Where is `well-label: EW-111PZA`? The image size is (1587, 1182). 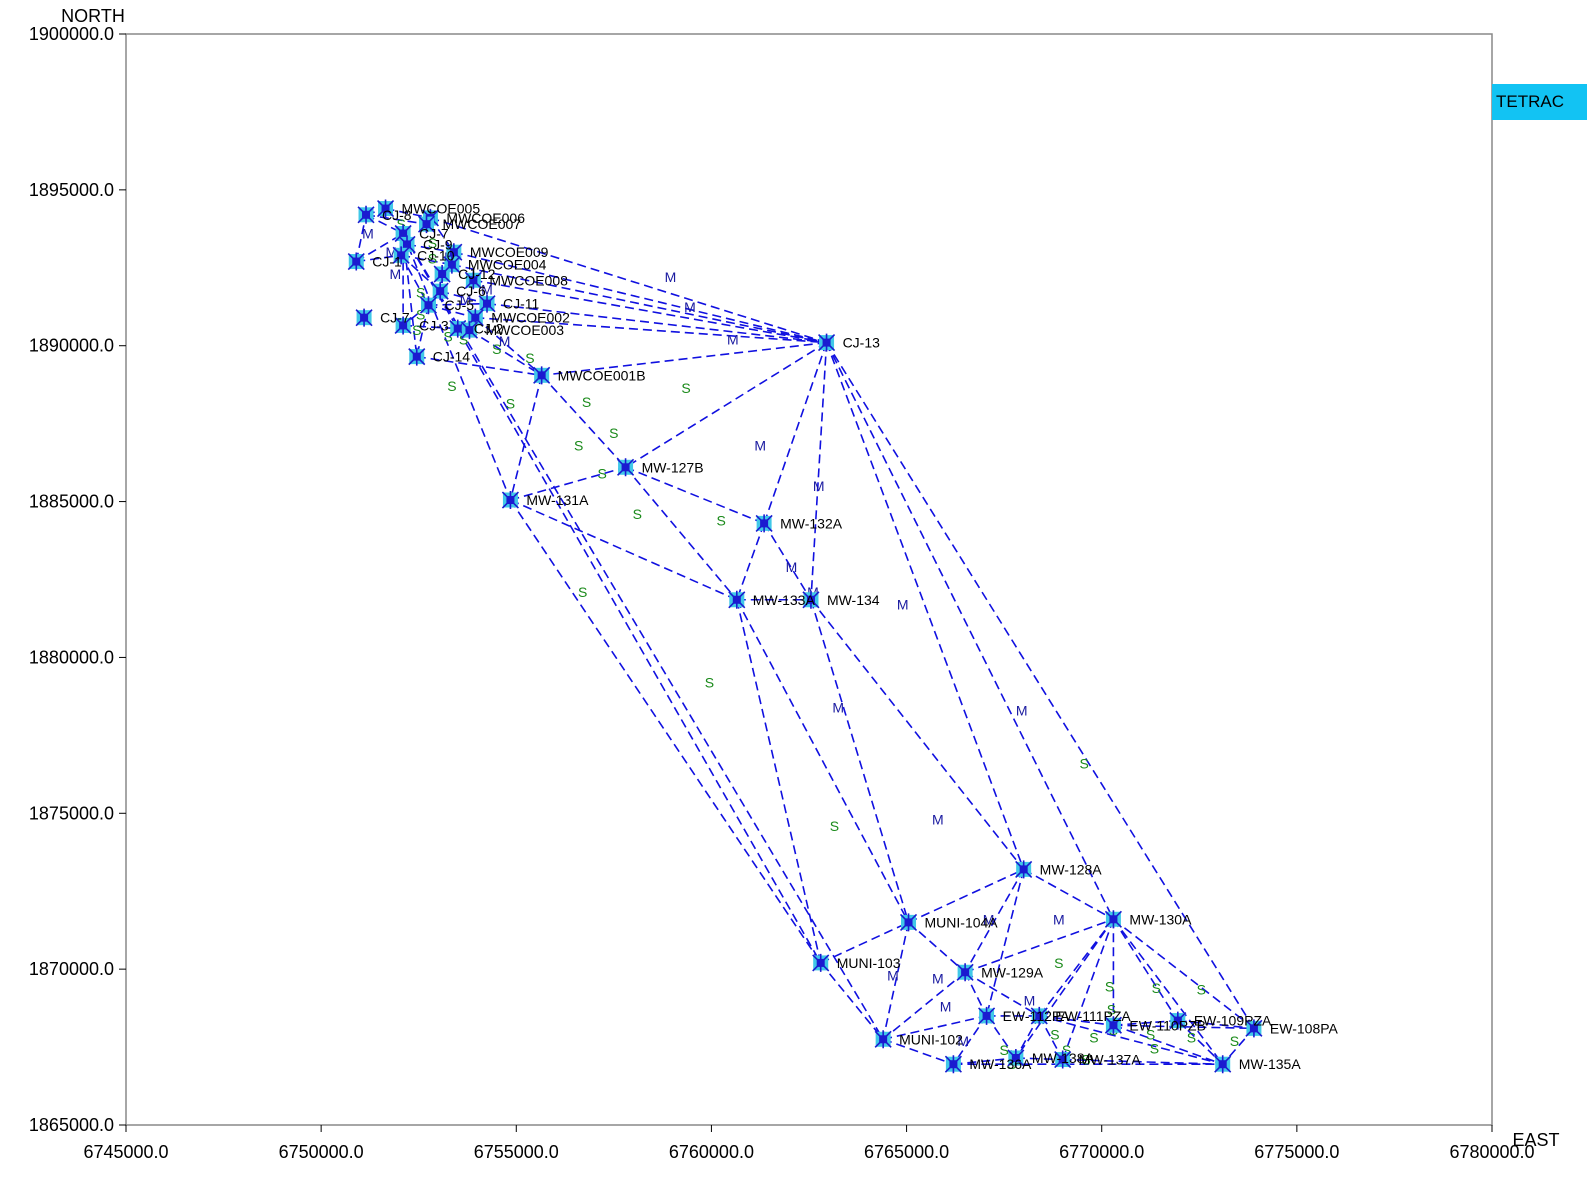 well-label: EW-111PZA is located at coordinates (1093, 1016).